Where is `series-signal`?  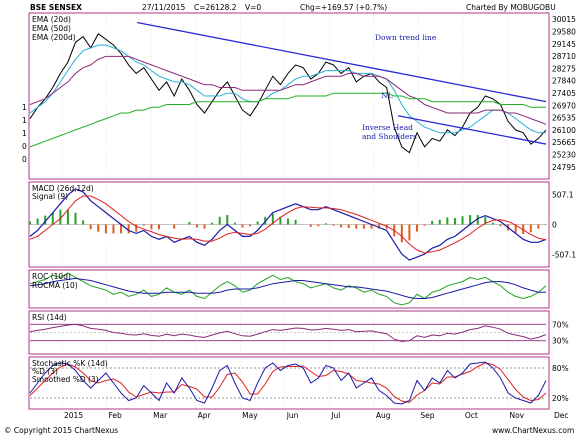 series-signal is located at coordinates (288, 224).